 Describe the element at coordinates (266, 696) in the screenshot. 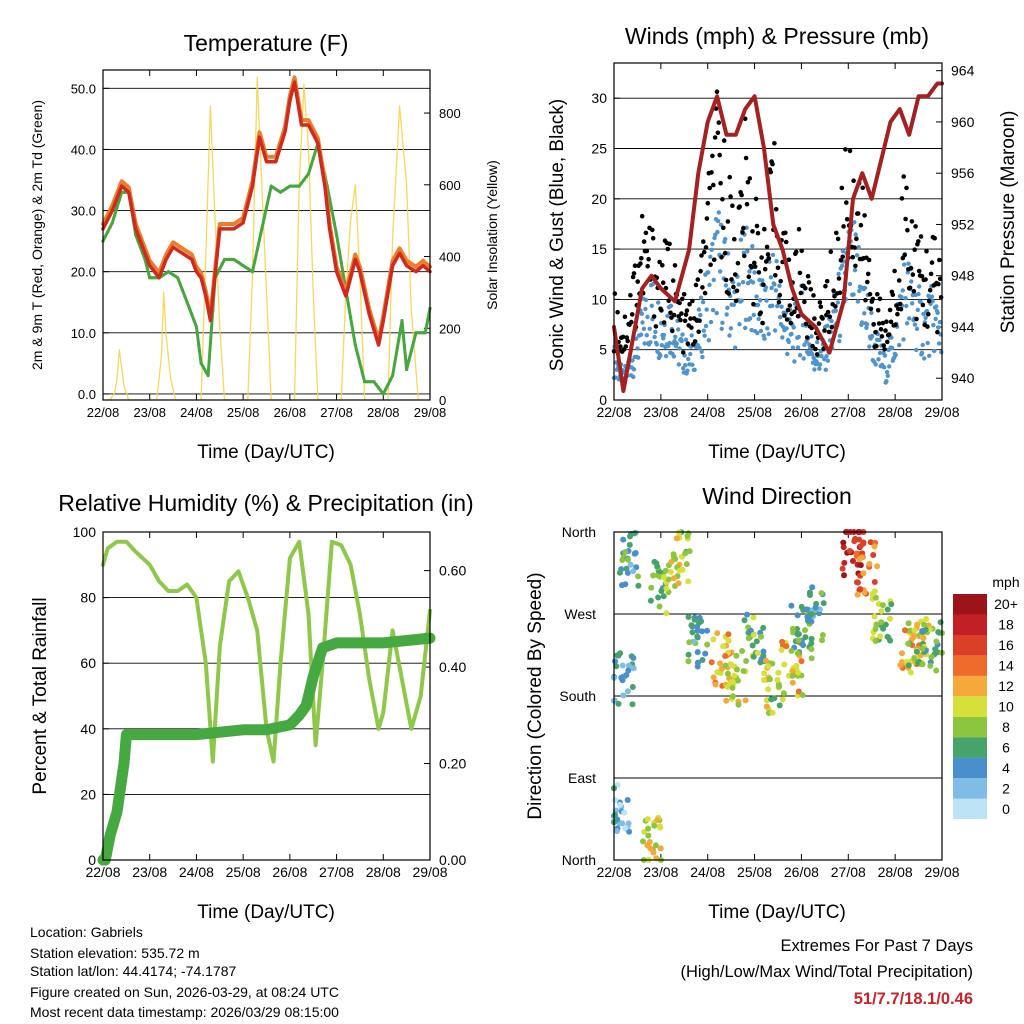

I see `humidity-plot-frame` at that location.